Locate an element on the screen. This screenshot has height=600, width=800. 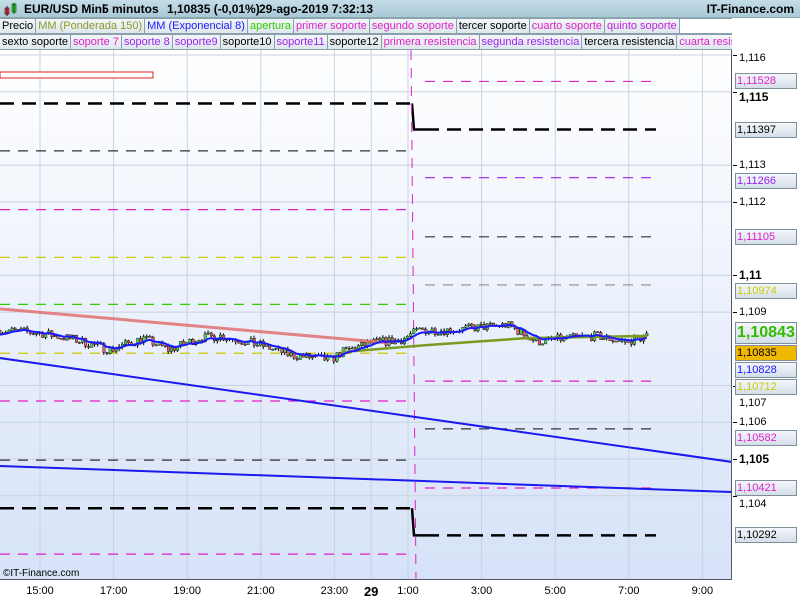
legend-empty-slot is located at coordinates (705, 26).